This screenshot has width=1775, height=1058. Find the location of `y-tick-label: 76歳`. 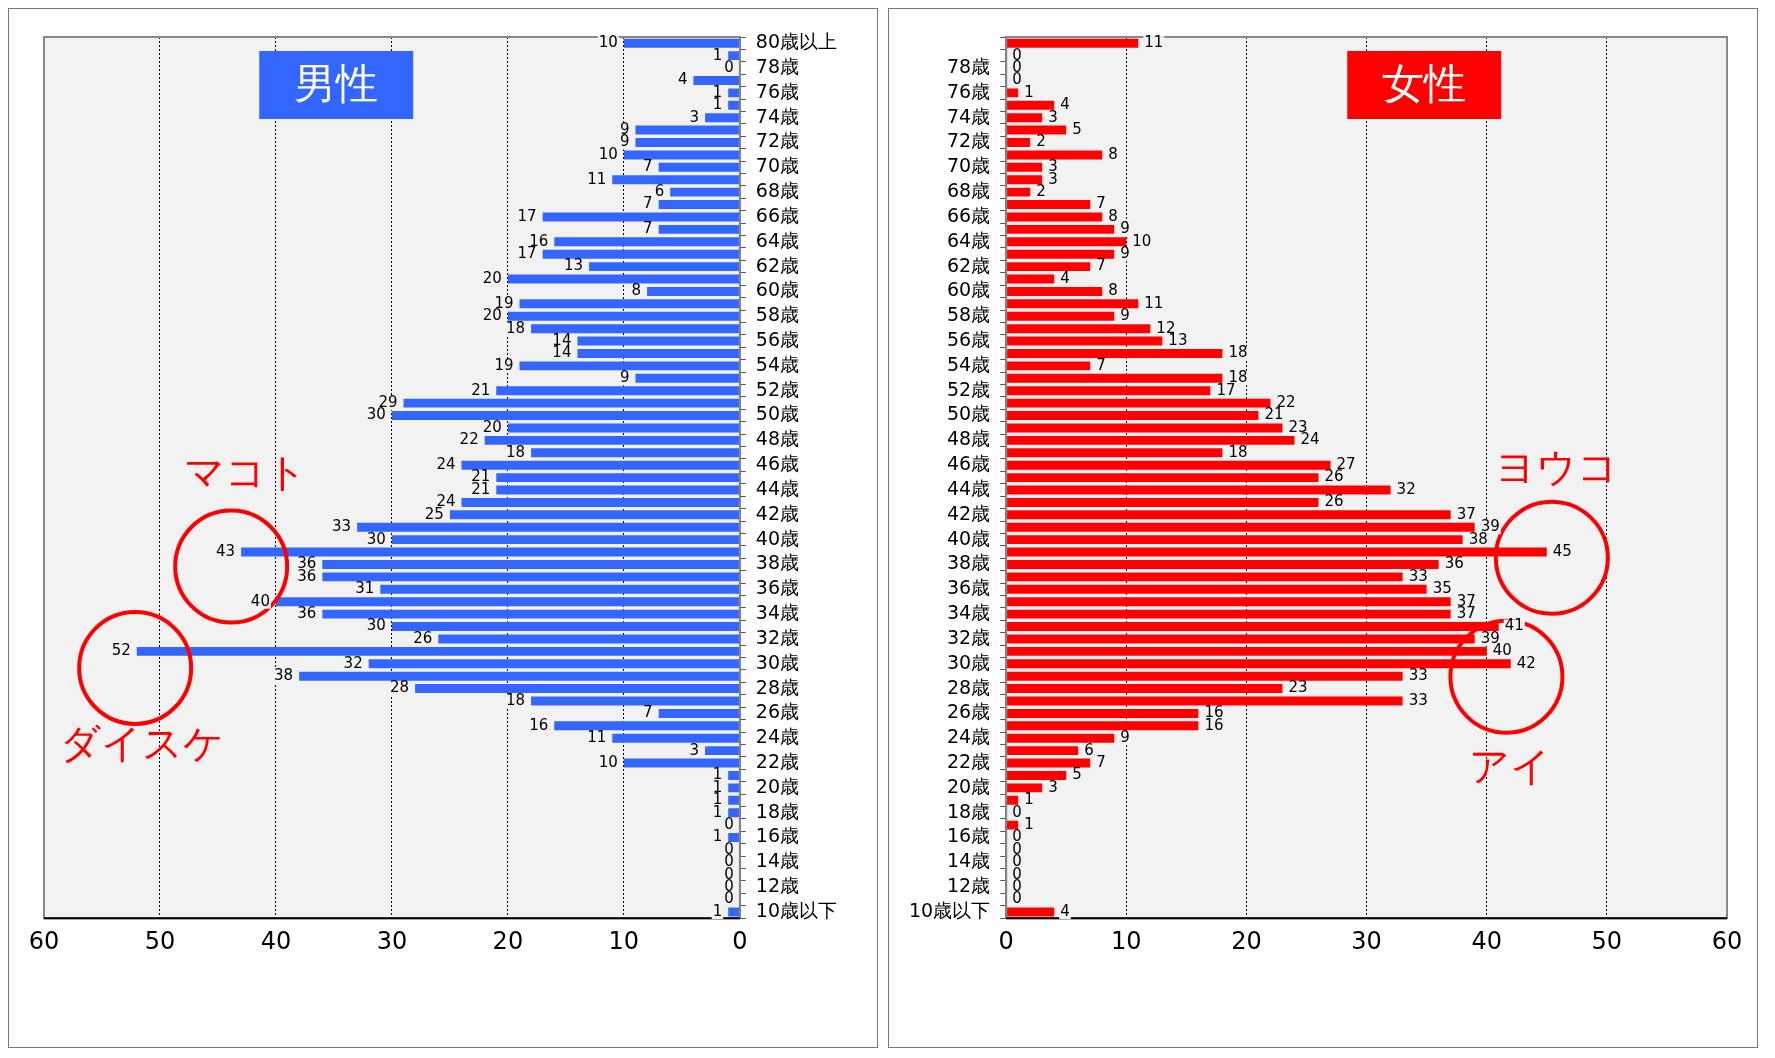

y-tick-label: 76歳 is located at coordinates (777, 90).